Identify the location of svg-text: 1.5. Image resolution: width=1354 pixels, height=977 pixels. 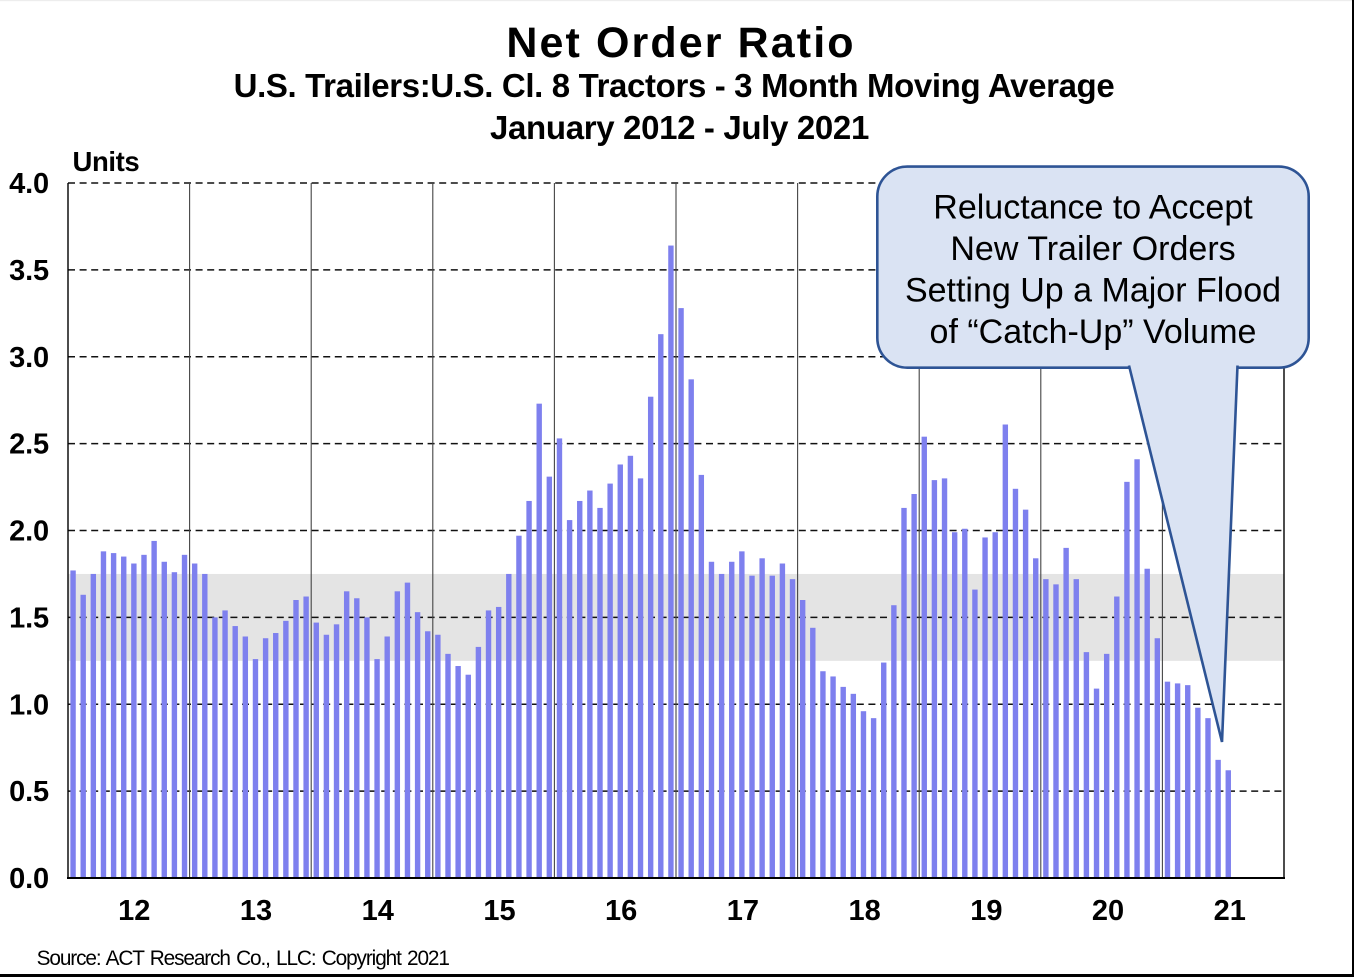
(29, 618).